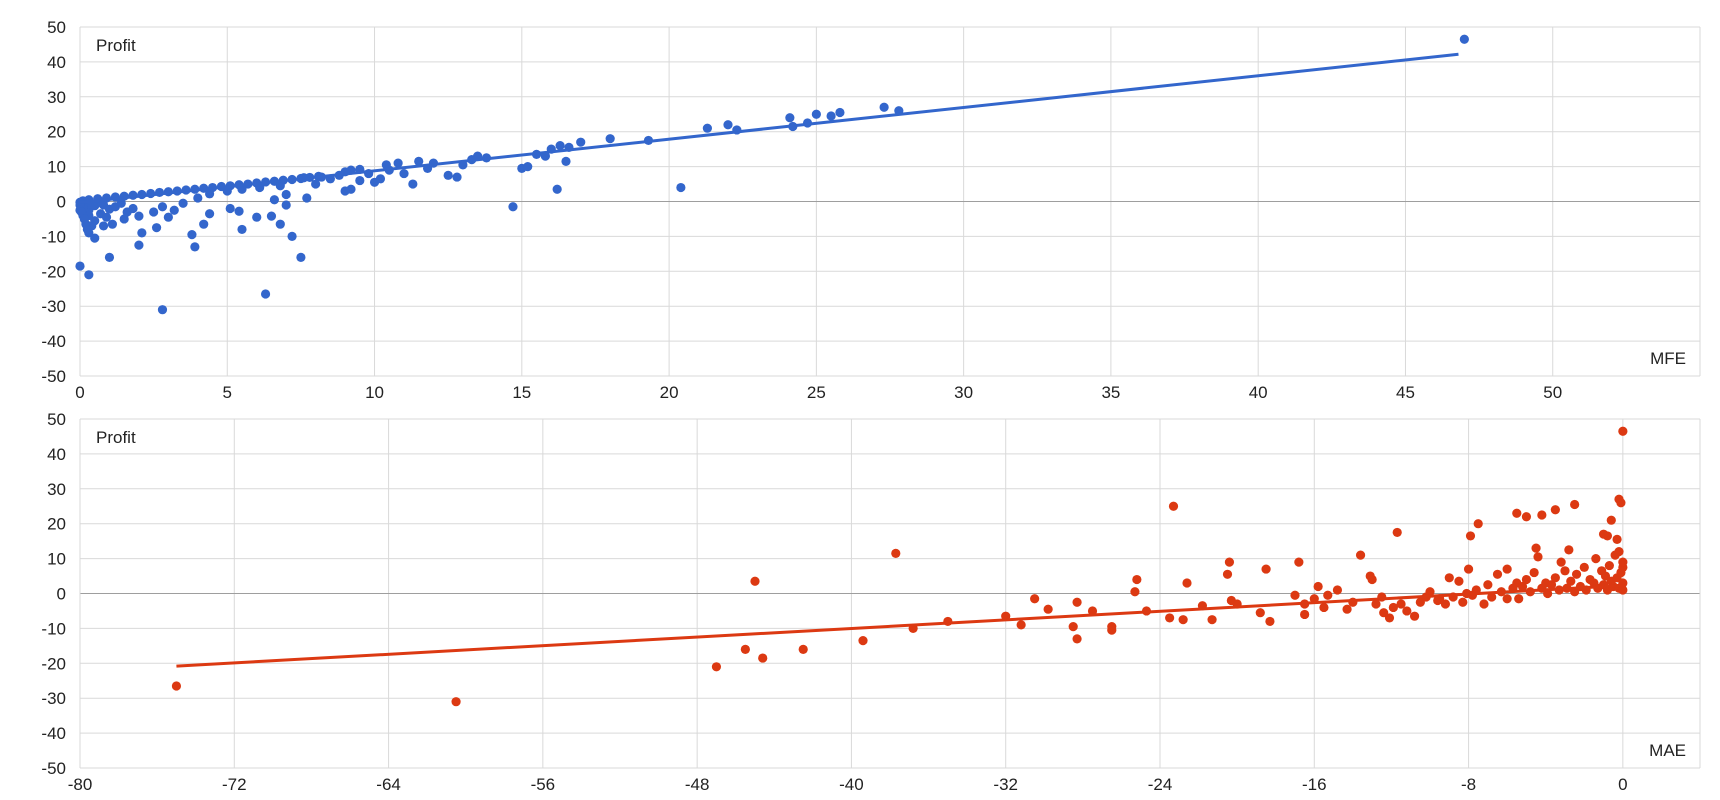 The image size is (1720, 800). What do you see at coordinates (899, 625) in the screenshot?
I see `trendline` at bounding box center [899, 625].